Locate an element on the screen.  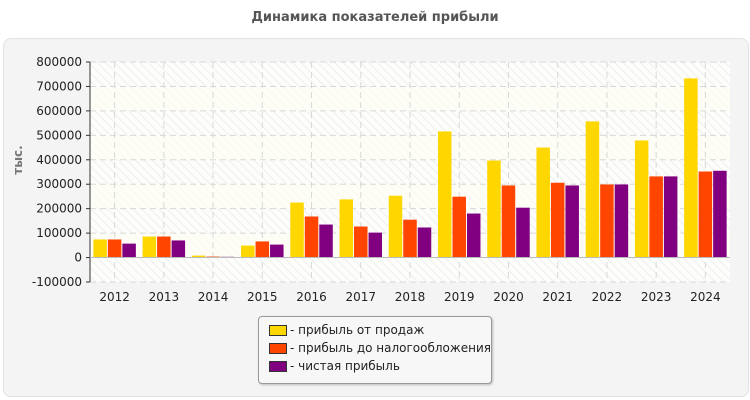
y-tick-label: -100000 is located at coordinates (57, 282).